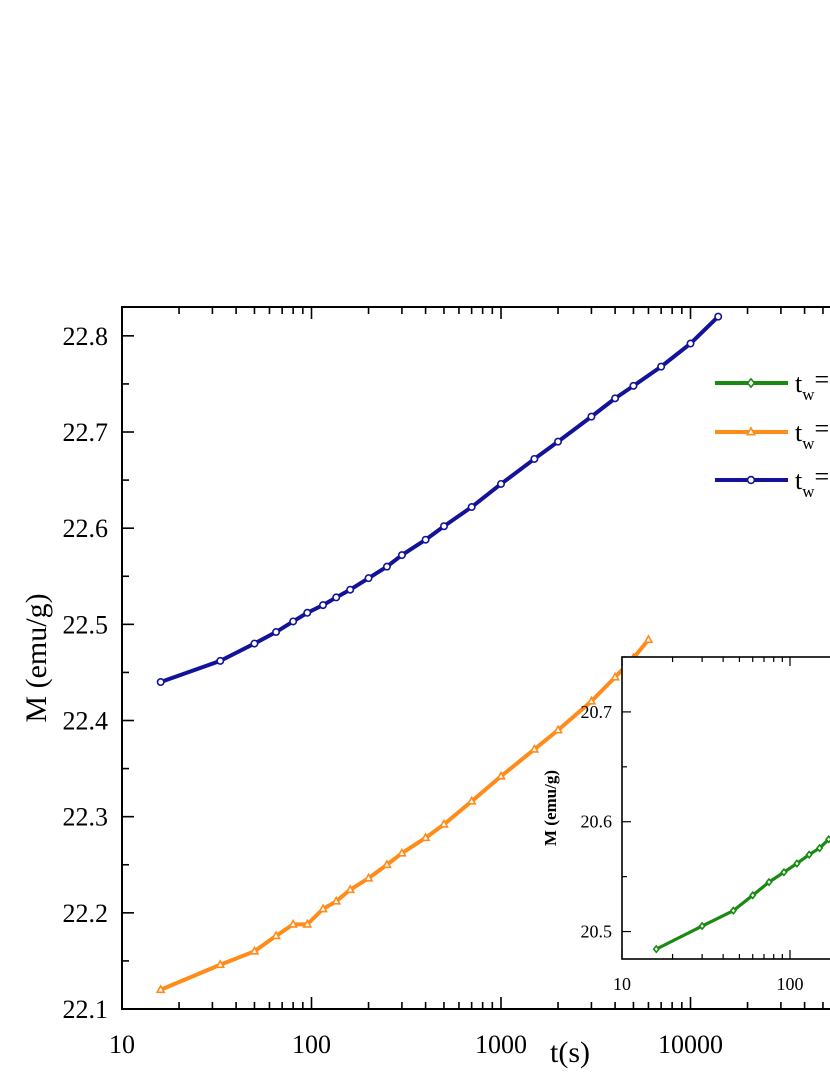  Describe the element at coordinates (570, 1052) in the screenshot. I see `x-axis-title: t(s)` at that location.